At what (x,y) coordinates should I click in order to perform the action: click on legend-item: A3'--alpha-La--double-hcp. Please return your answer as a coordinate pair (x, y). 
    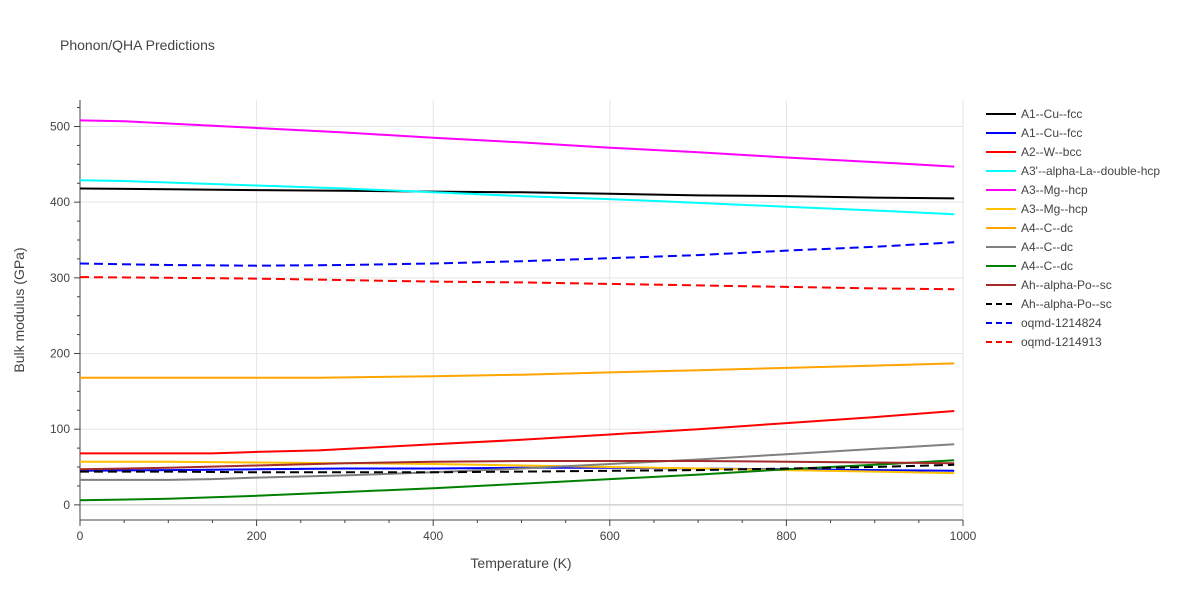
    Looking at the image, I should click on (1073, 171).